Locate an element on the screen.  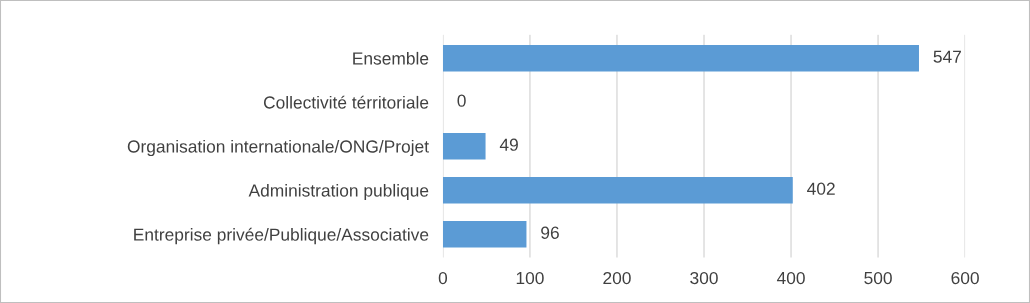
y-tick-label: Organisation internationale/ONG/Projet is located at coordinates (278, 148).